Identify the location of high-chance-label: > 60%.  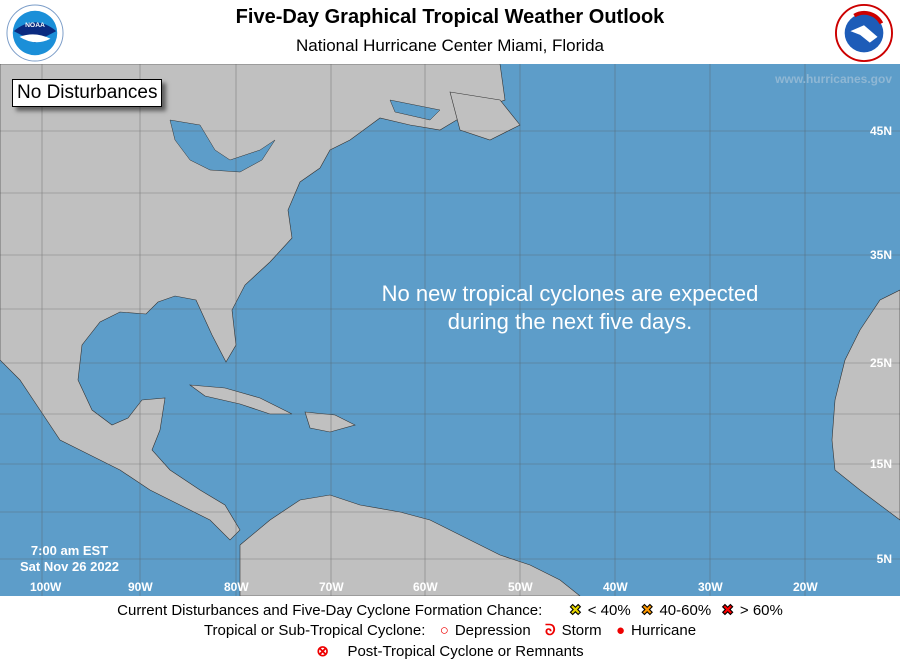
(761, 610).